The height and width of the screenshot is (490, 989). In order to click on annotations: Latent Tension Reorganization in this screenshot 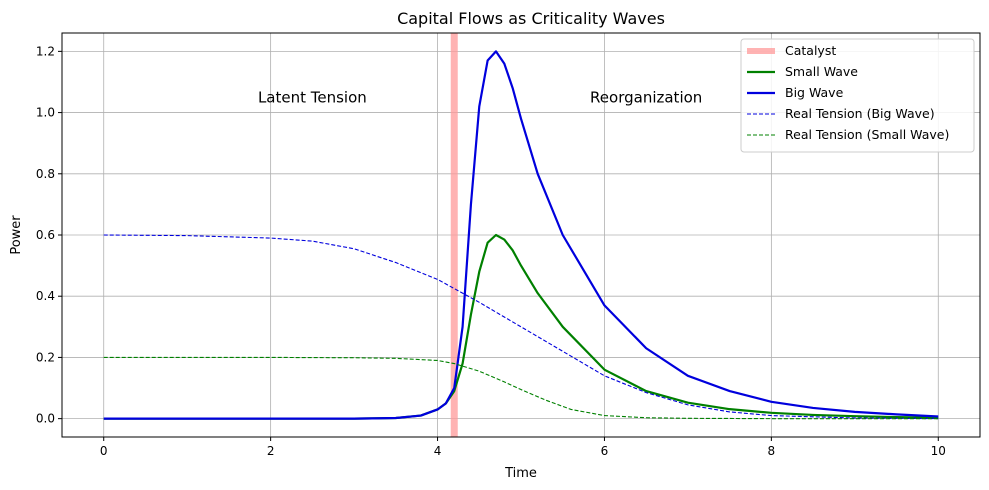, I will do `click(480, 97)`.